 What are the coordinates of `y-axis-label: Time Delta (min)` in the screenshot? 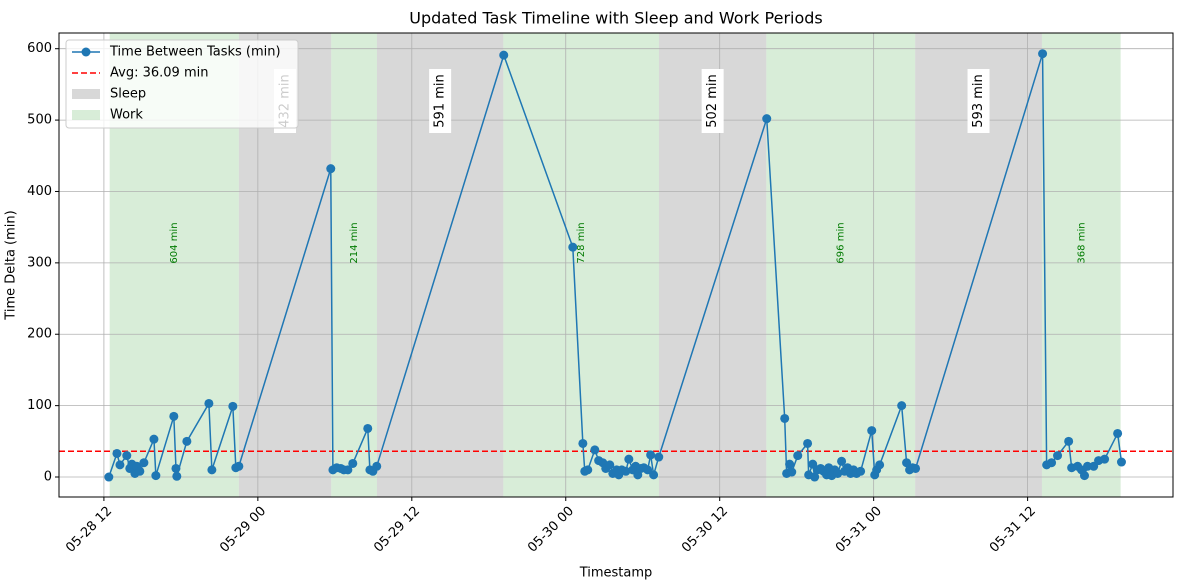 It's located at (11, 265).